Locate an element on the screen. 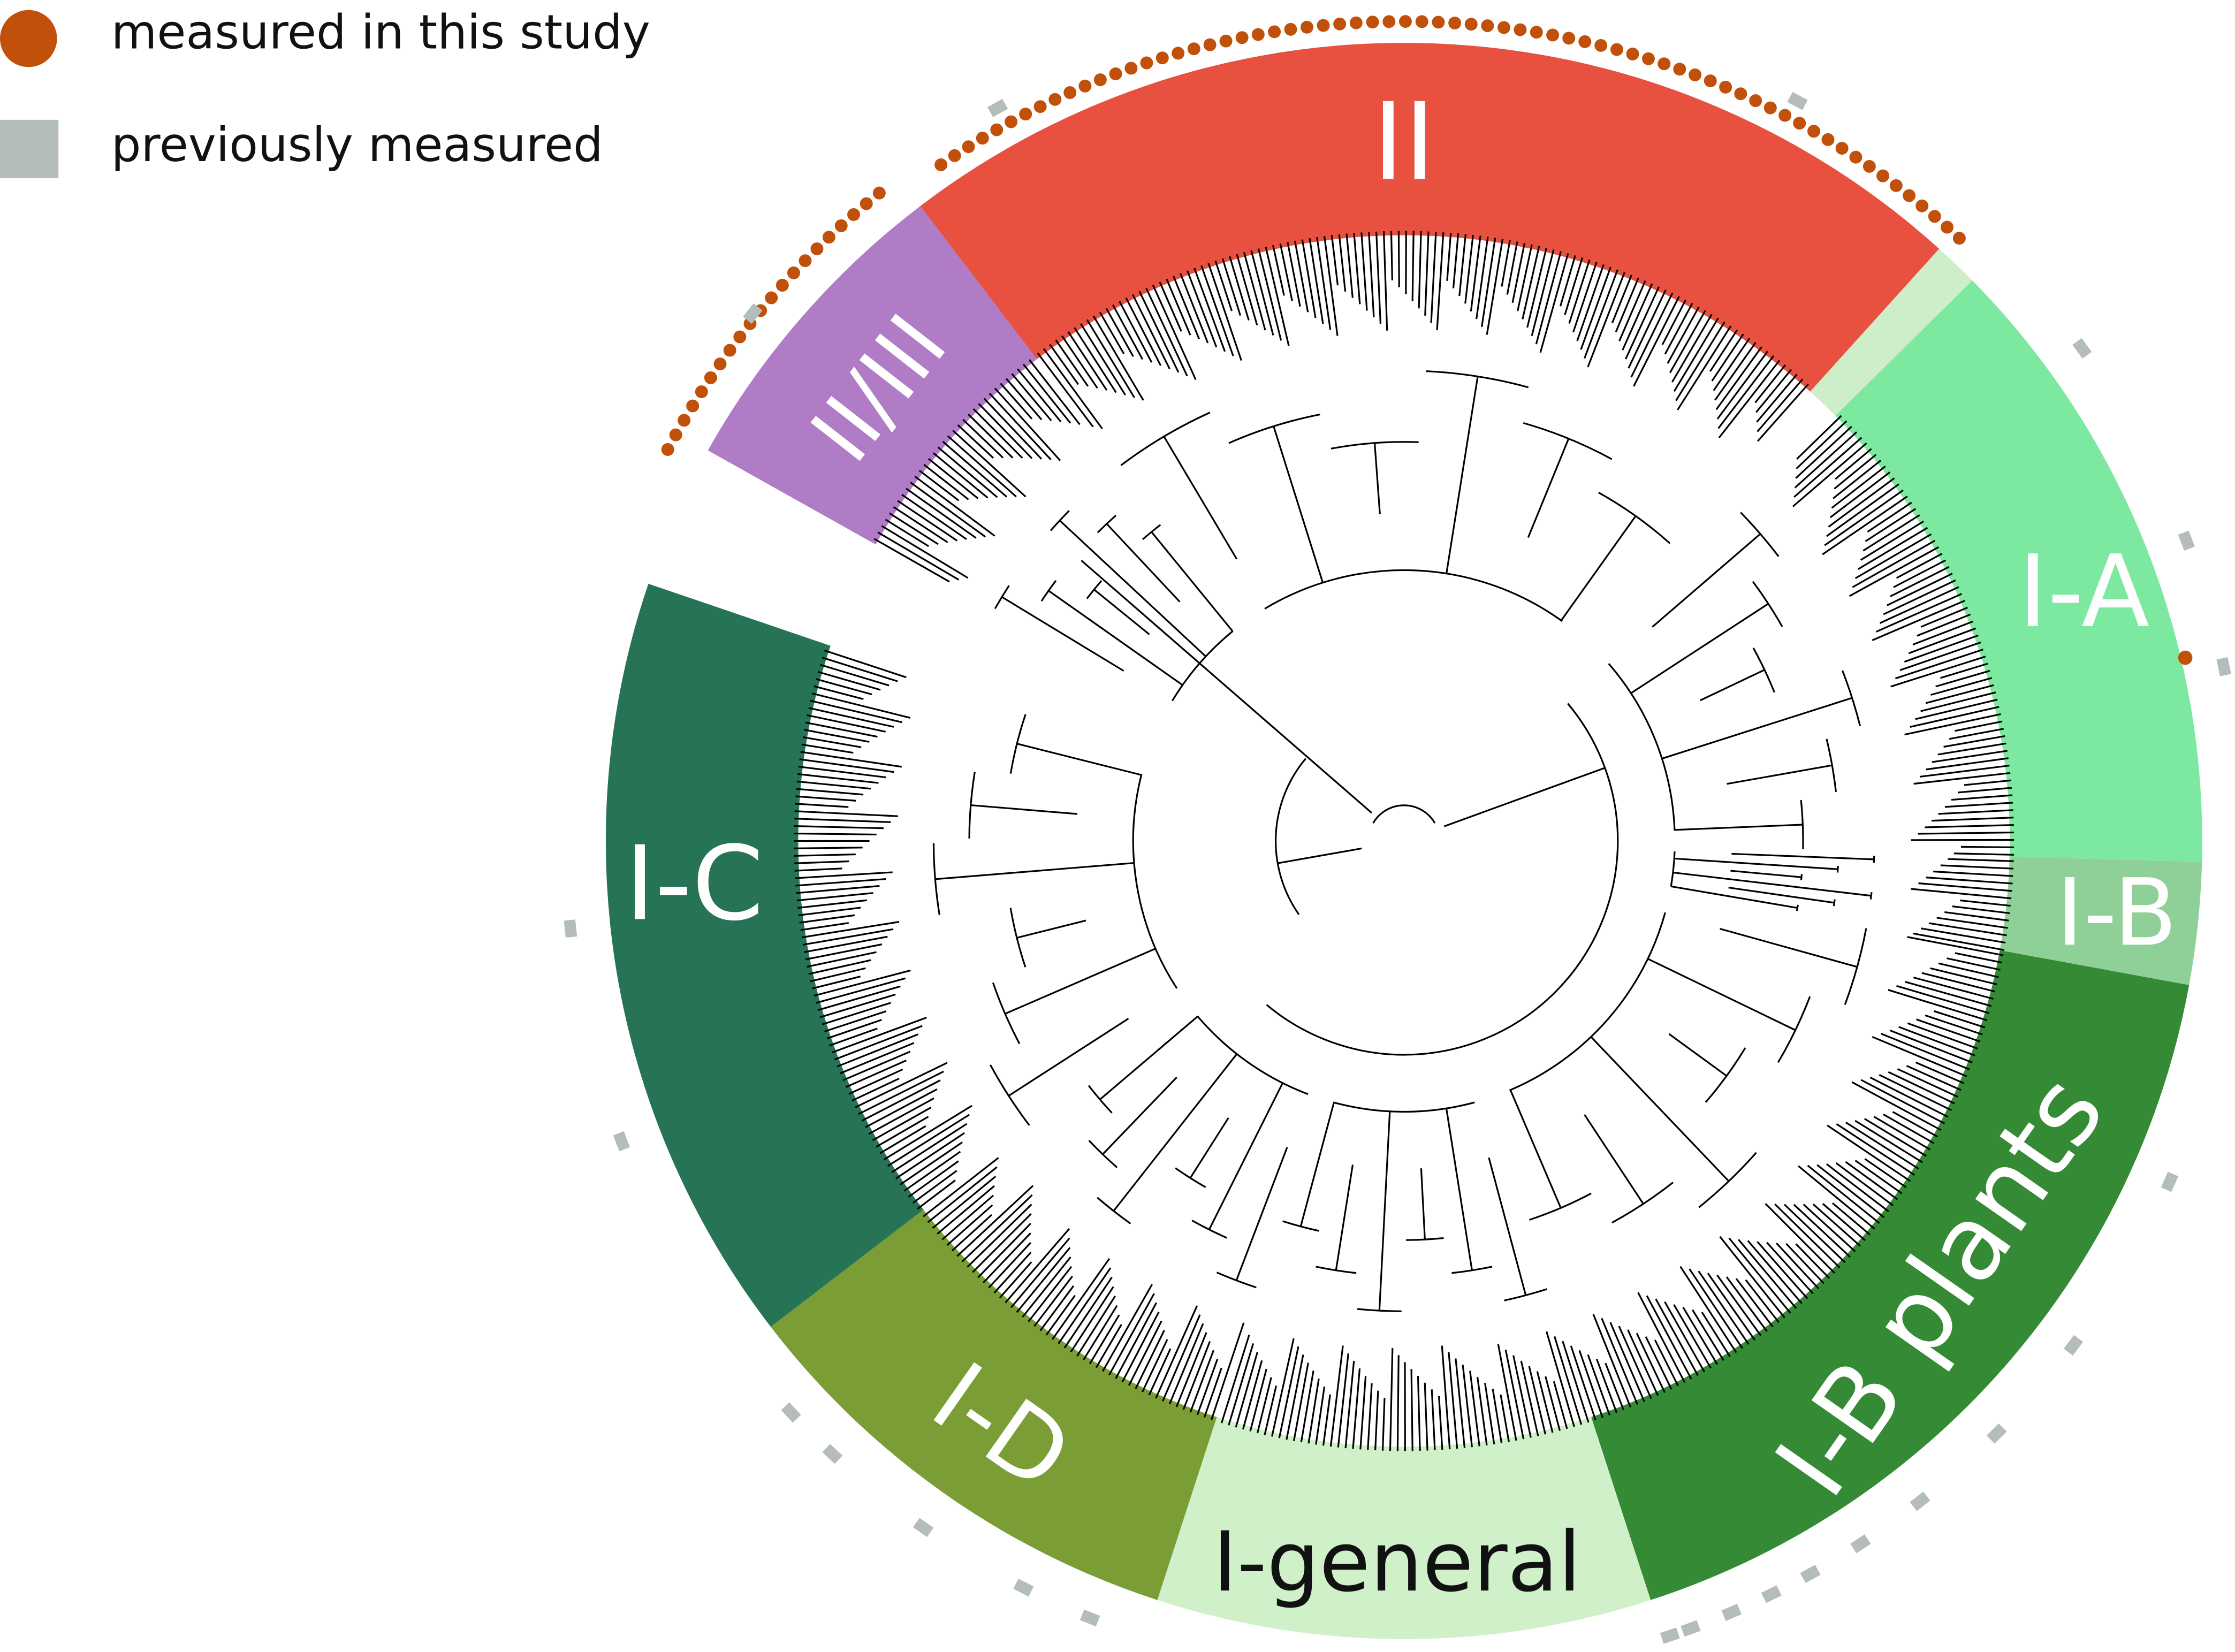 This screenshot has width=2235, height=1652. clade-sector is located at coordinates (1404, 1528).